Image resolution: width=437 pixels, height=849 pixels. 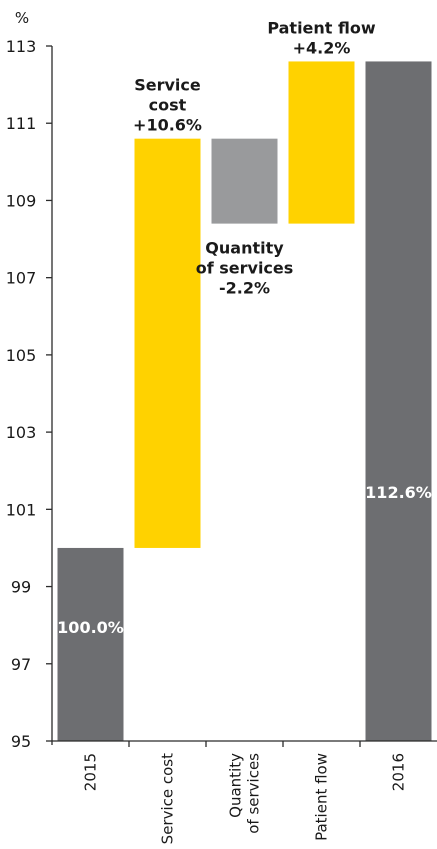 What do you see at coordinates (21, 46) in the screenshot?
I see `y-tick-label: 113` at bounding box center [21, 46].